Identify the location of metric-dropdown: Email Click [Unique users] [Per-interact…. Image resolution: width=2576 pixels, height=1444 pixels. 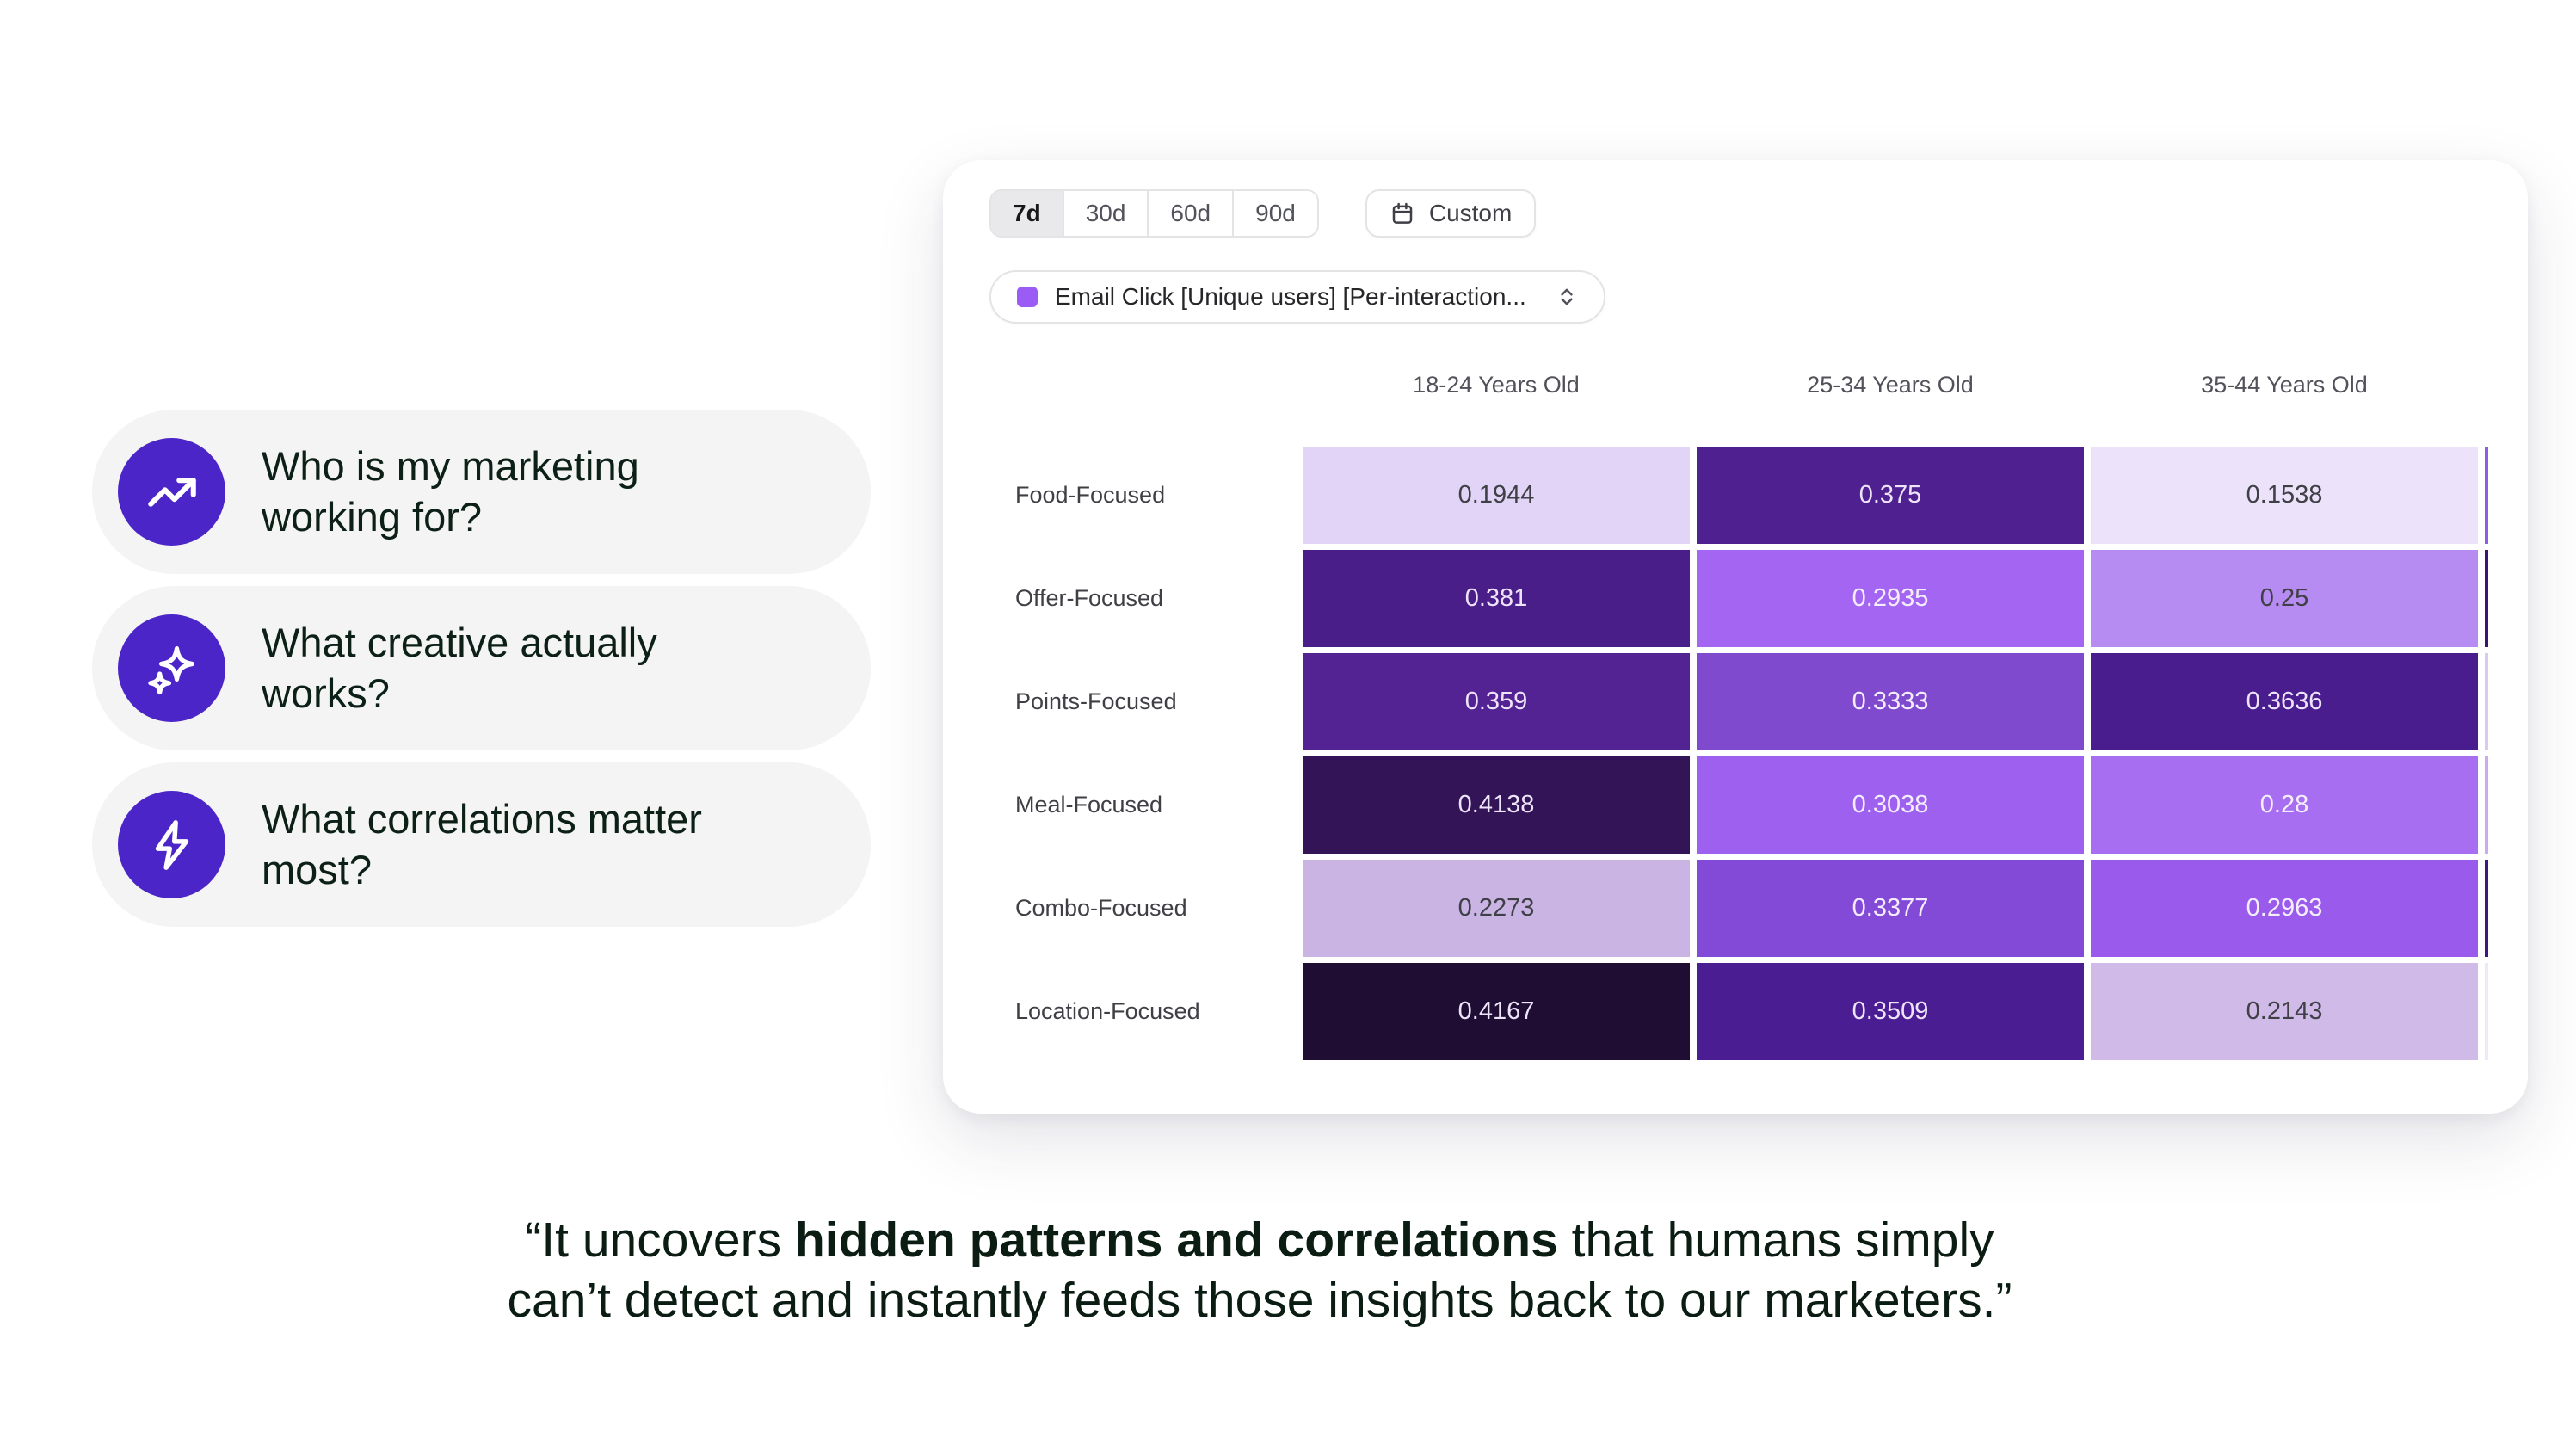
(1297, 297).